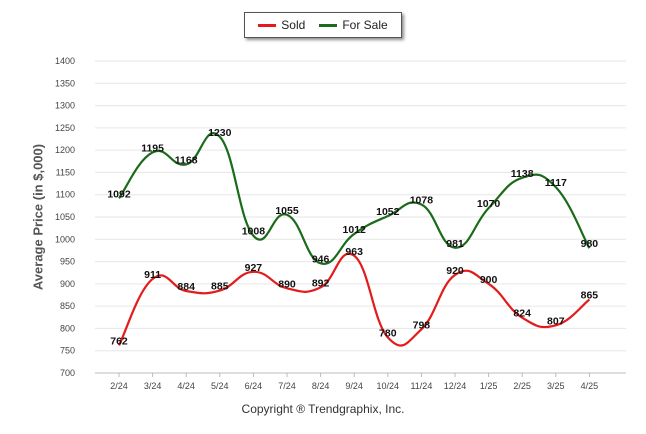  I want to click on legend-item-sold: Sold, so click(281, 25).